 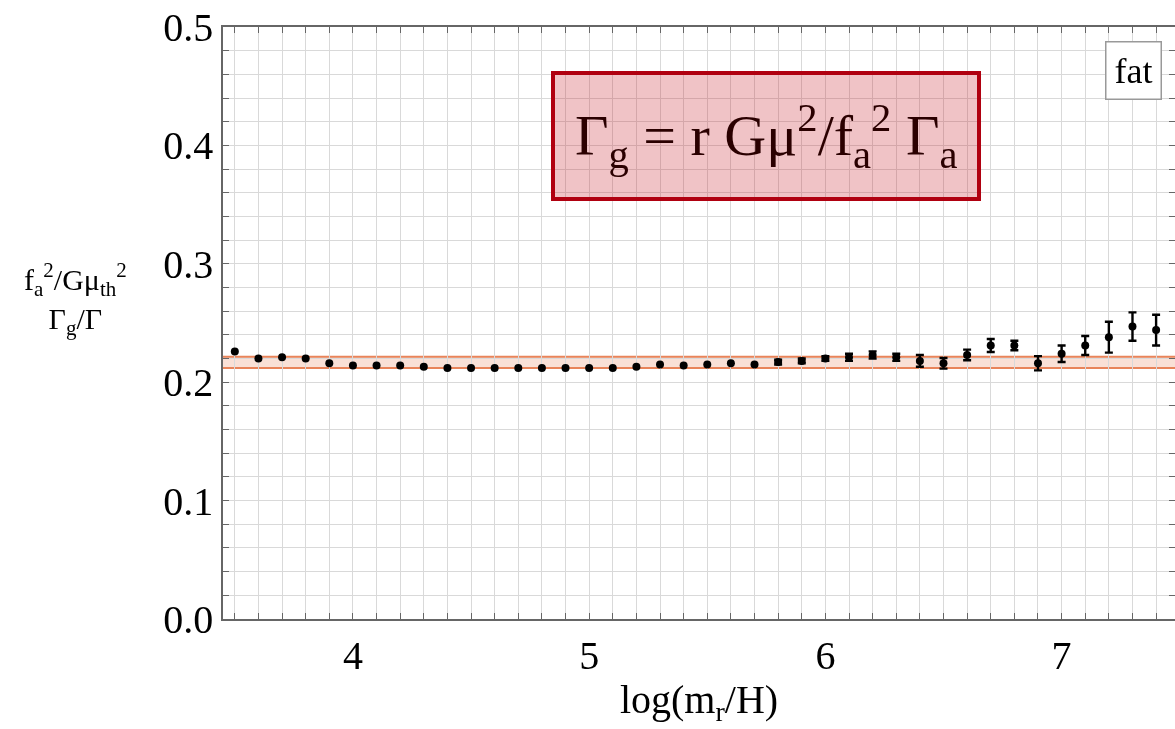 I want to click on y-tick-label: 0.4, so click(x=188, y=146).